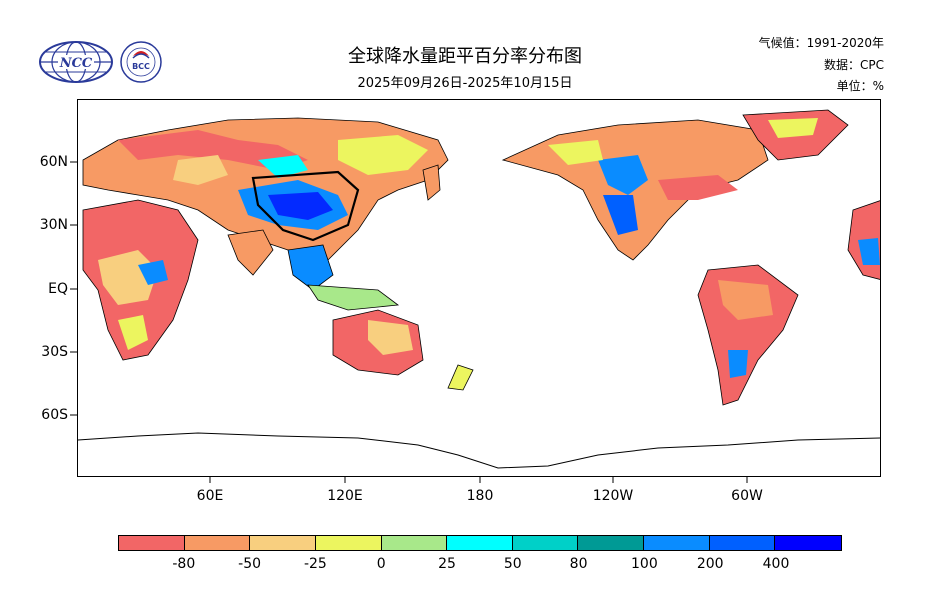 The image size is (930, 594). I want to click on svg-text: BCC, so click(141, 66).